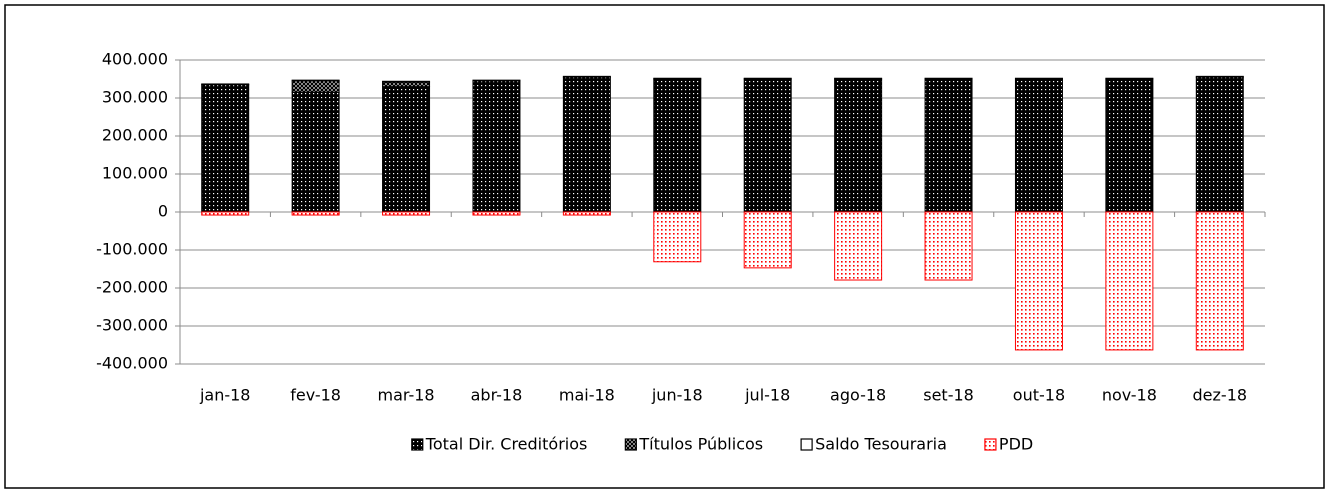 This screenshot has height=493, width=1329. I want to click on x-tick-label: out-18, so click(1039, 395).